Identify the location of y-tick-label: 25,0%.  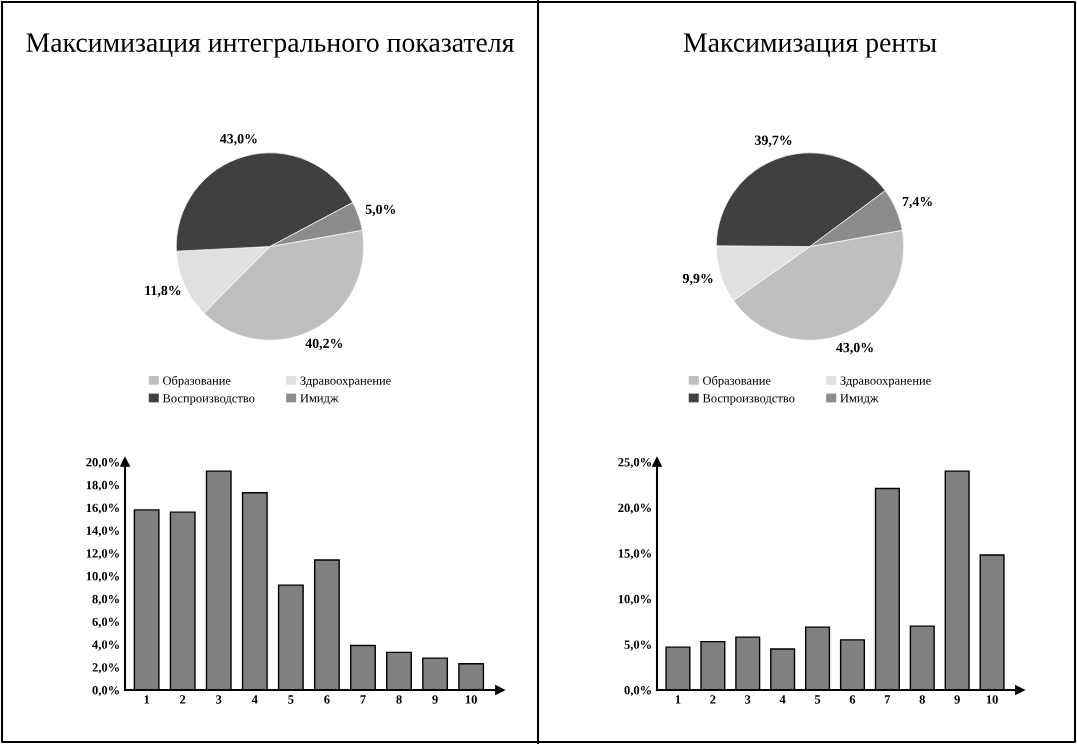
(634, 463).